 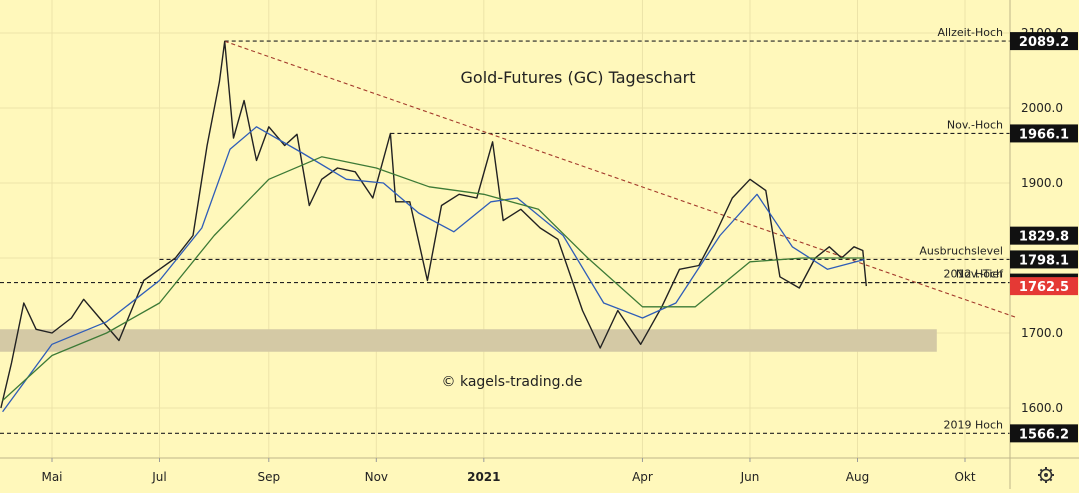 I want to click on level-name: 2012 Hoch, so click(x=973, y=274).